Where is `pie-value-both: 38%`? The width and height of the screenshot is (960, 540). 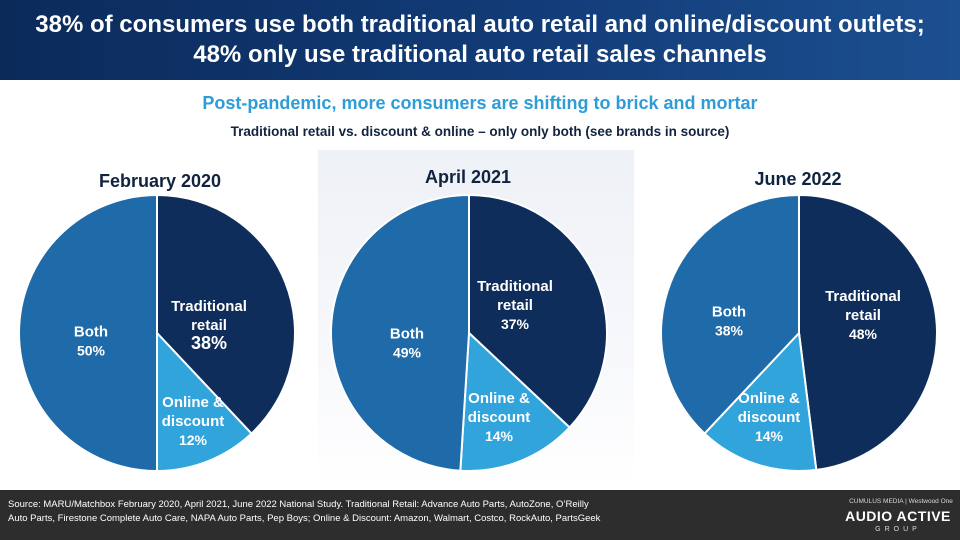 pie-value-both: 38% is located at coordinates (729, 331).